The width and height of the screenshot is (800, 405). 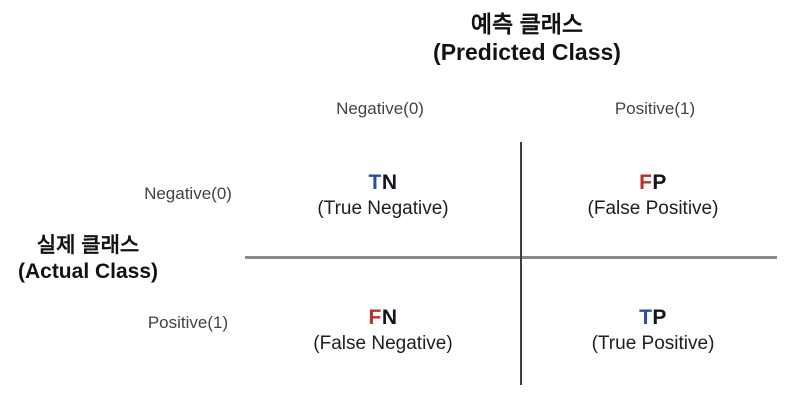 What do you see at coordinates (375, 182) in the screenshot?
I see `cell-tn-letter-first: T` at bounding box center [375, 182].